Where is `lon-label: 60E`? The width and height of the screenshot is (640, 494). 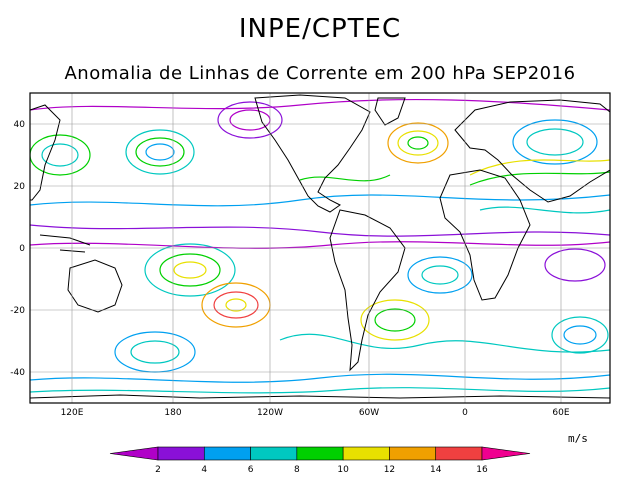
lon-label: 60E is located at coordinates (560, 413).